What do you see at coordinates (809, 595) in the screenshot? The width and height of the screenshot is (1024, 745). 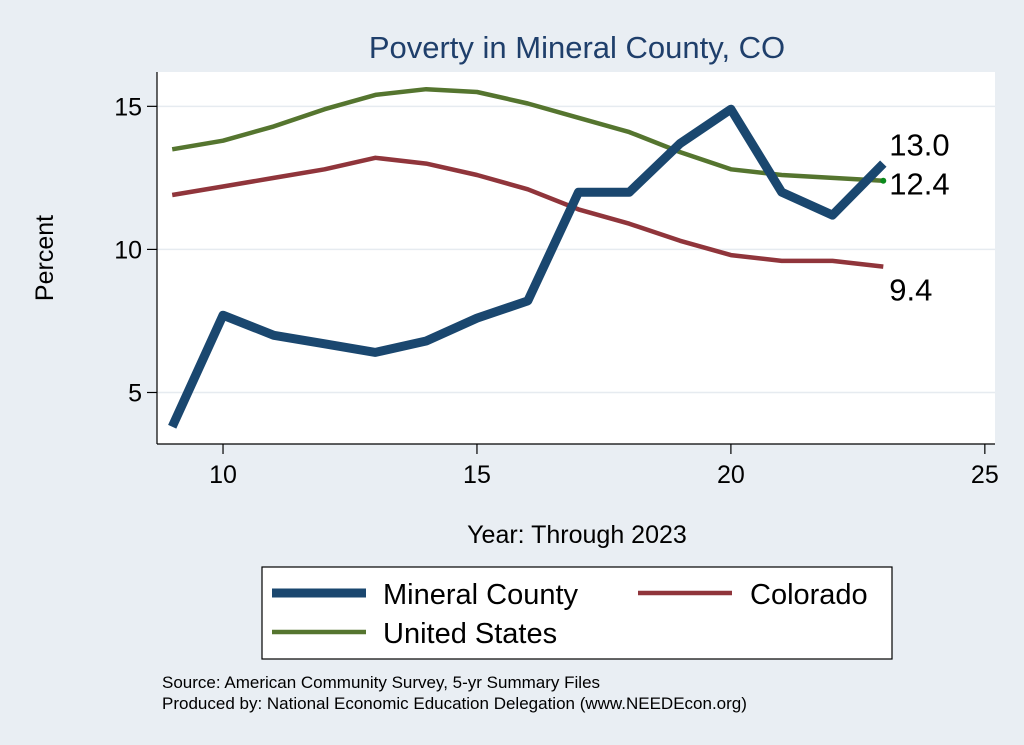 I see `legend-label-colorado: Colorado` at bounding box center [809, 595].